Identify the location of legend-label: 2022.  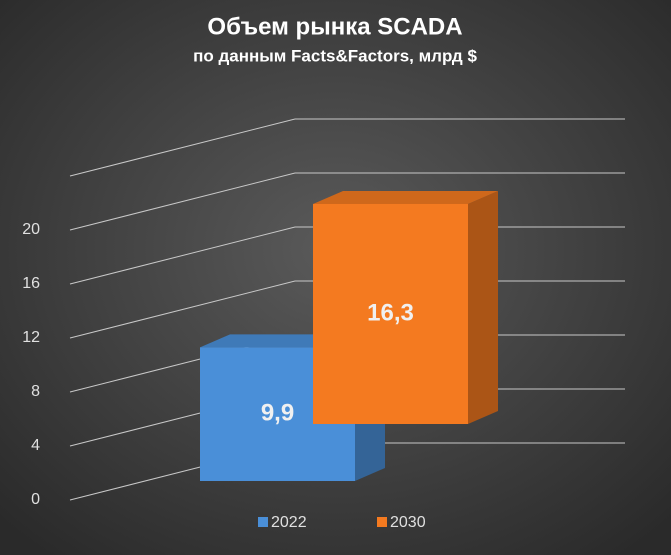
(289, 522).